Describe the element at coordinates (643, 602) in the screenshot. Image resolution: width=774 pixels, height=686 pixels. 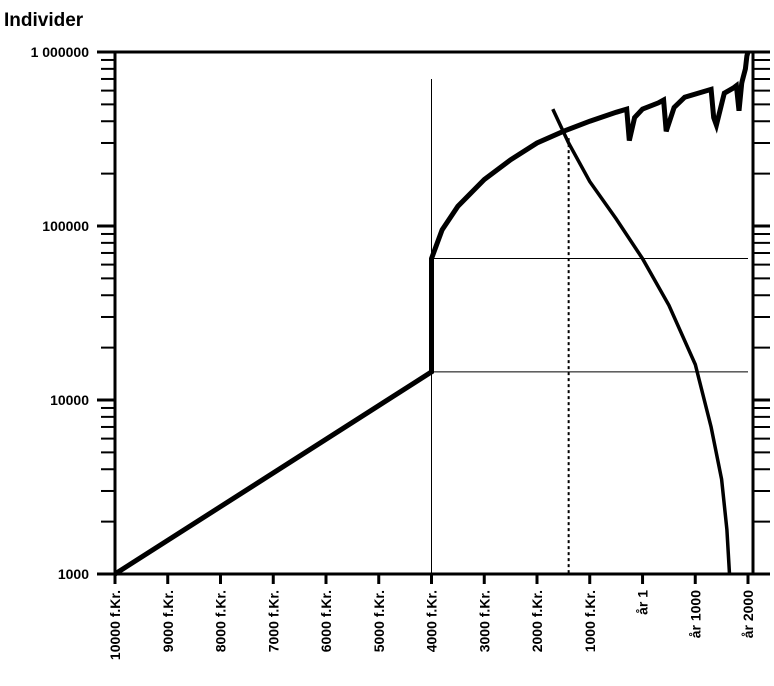
I see `x-tick-label: år 1` at that location.